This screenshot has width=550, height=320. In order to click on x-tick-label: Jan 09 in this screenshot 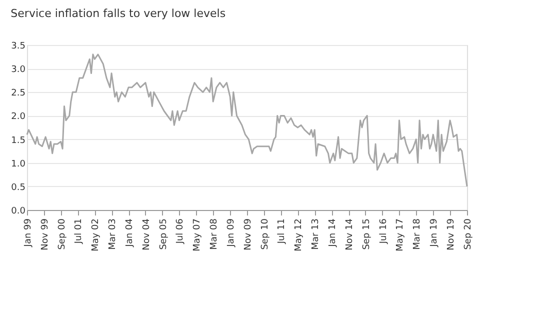, I will do `click(231, 233)`.